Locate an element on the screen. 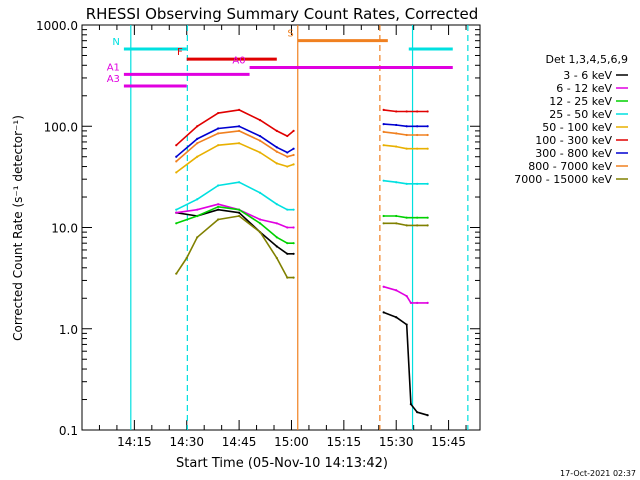 This screenshot has height=480, width=640. flag-label-a3: A3 is located at coordinates (113, 79).